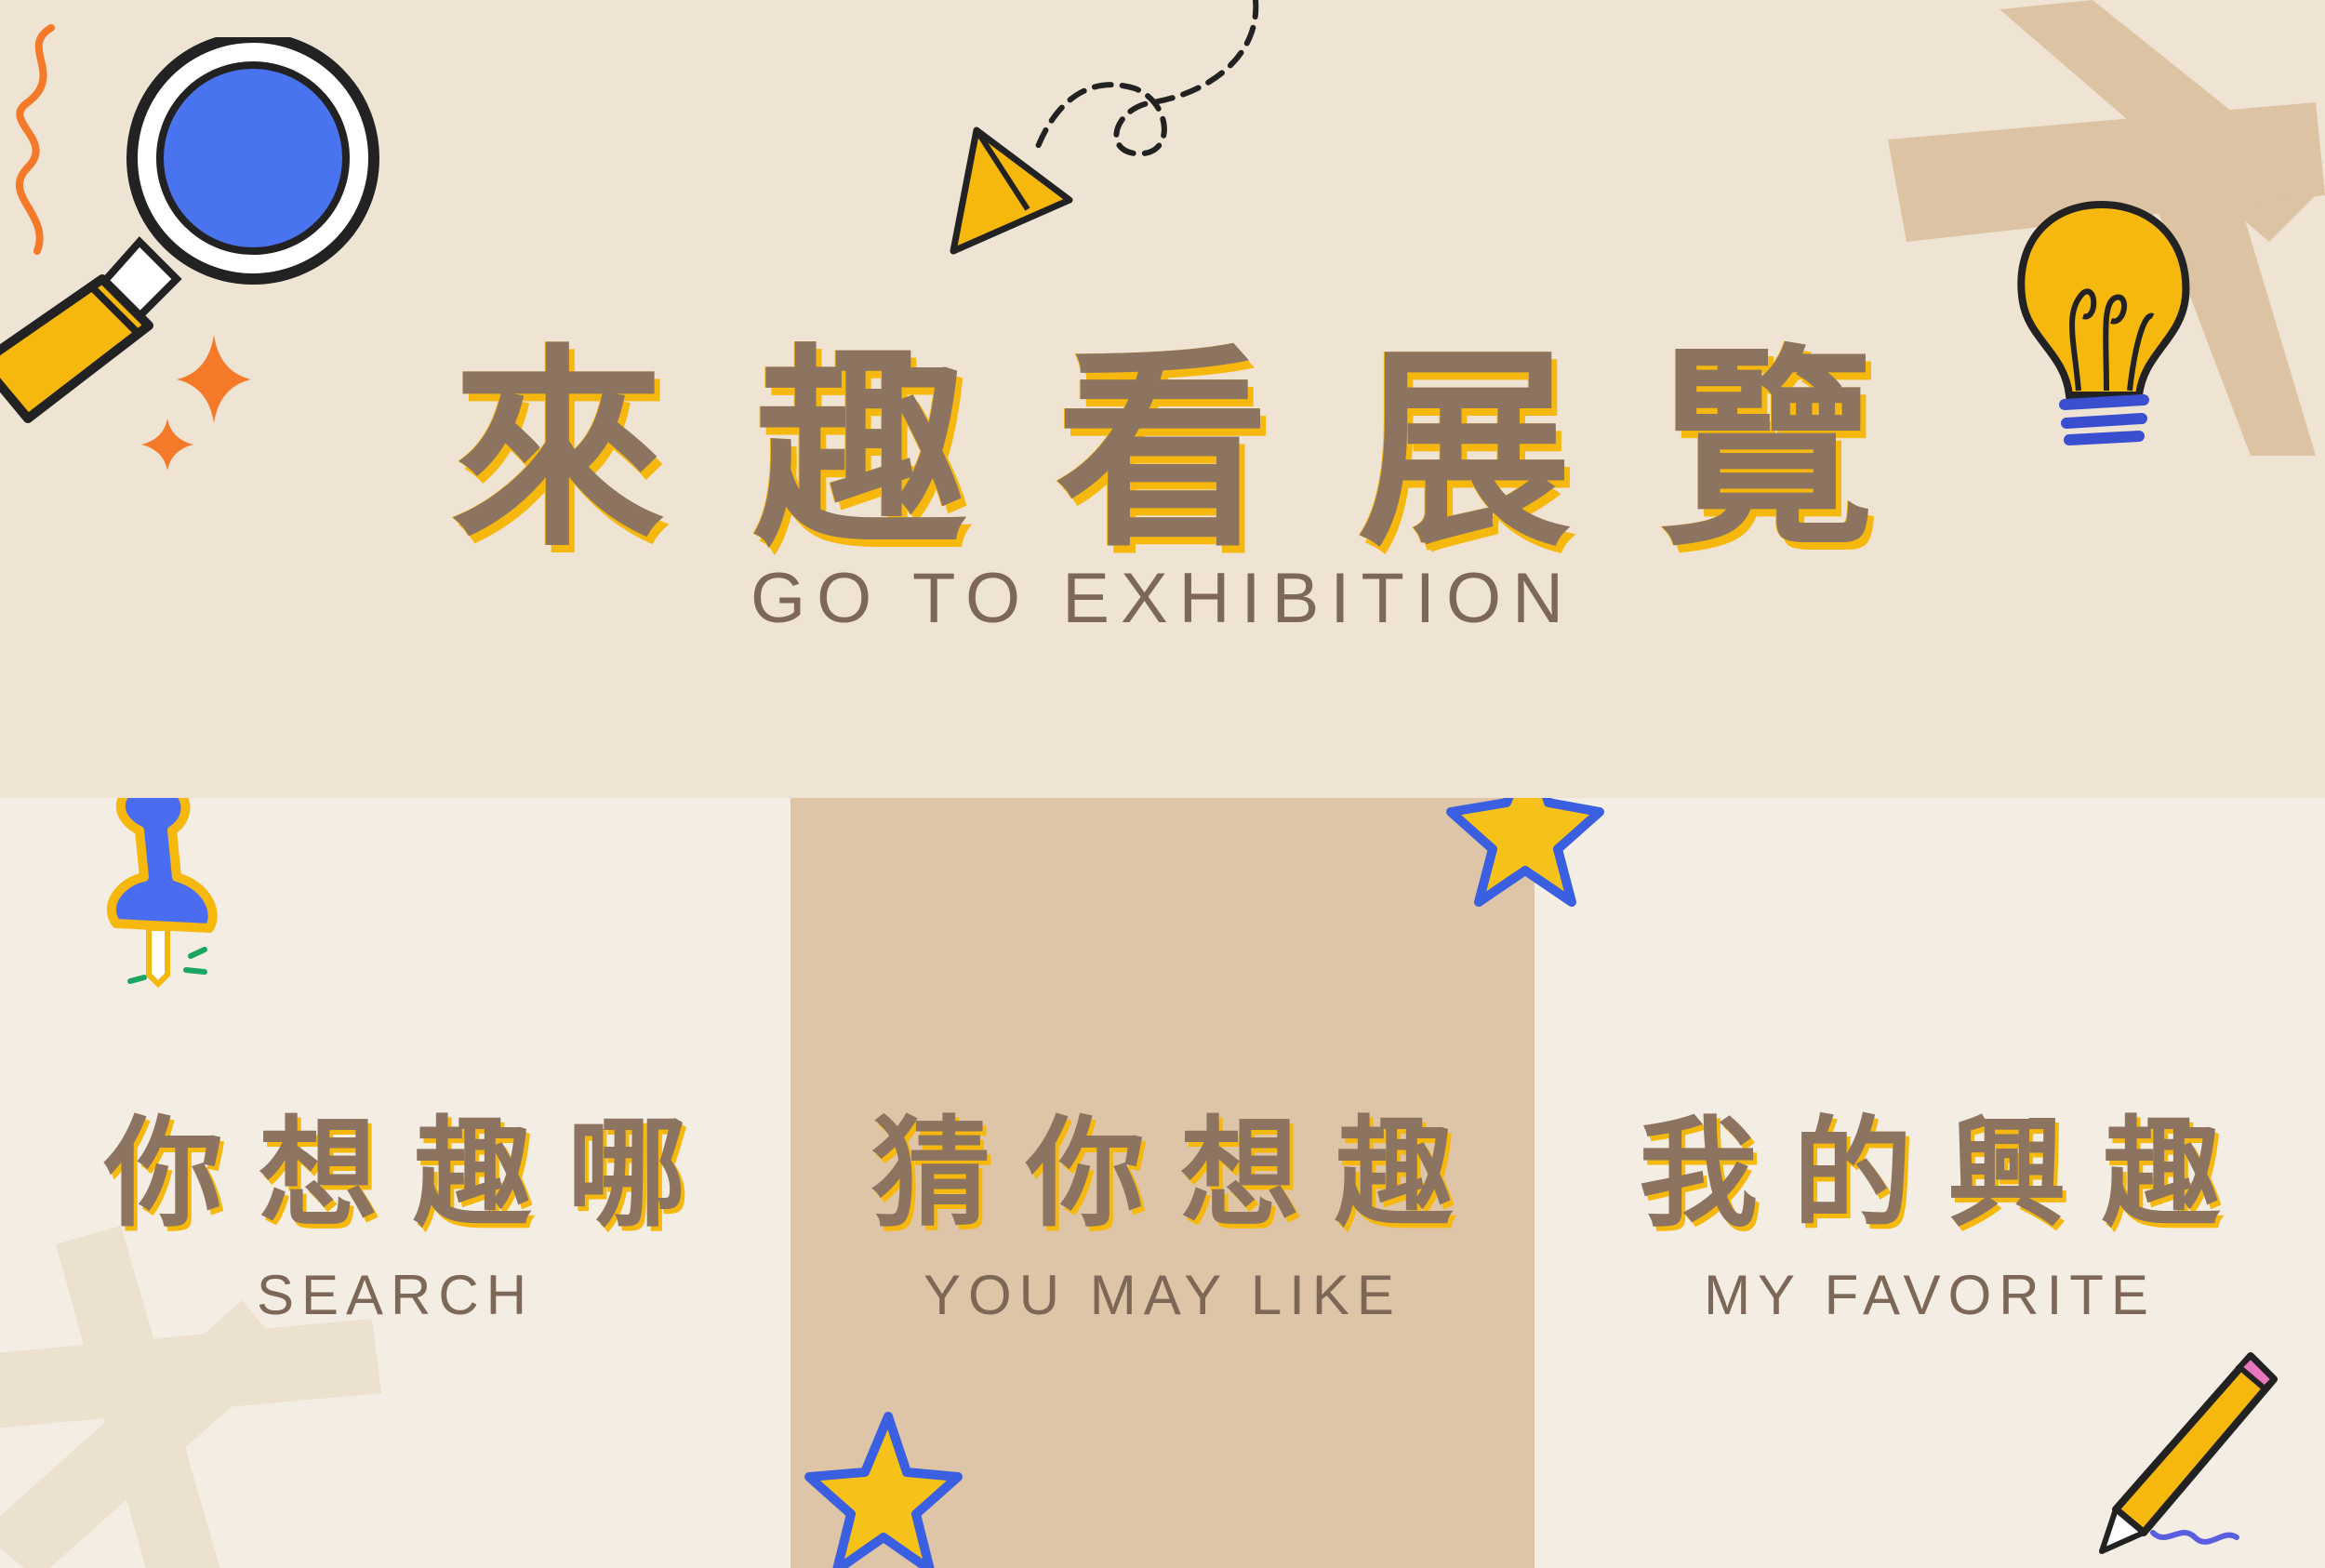  I want to click on you-may-like-card-title: 猜你想趣, so click(1179, 1174).